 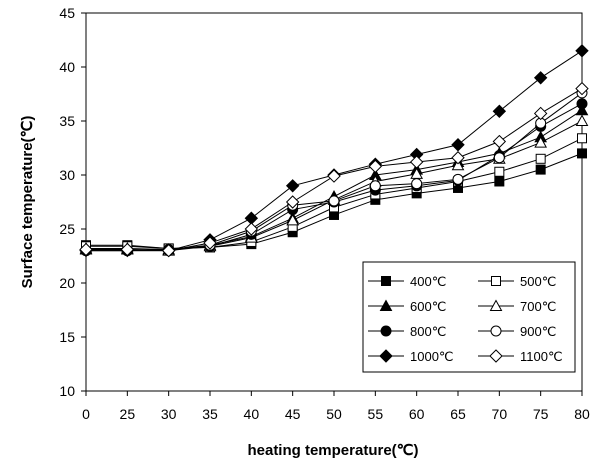 What do you see at coordinates (72, 202) in the screenshot?
I see `y-axis: 10 15 20 25 30 35 40 45` at bounding box center [72, 202].